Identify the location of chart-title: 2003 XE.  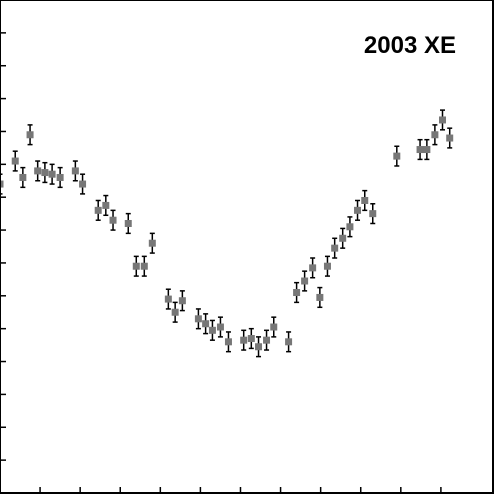
(410, 45).